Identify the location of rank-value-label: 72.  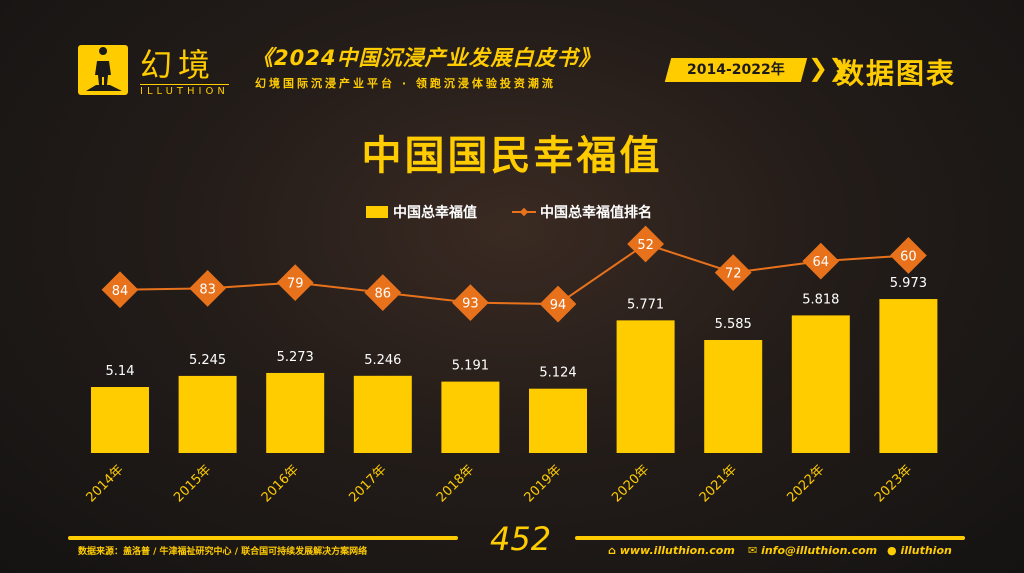
(733, 274).